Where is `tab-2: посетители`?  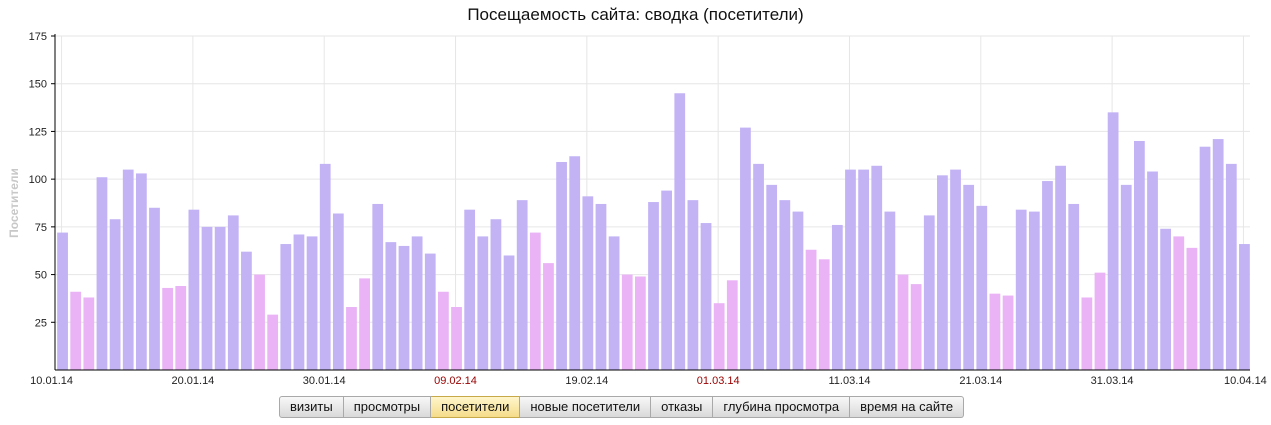 tab-2: посетители is located at coordinates (476, 407).